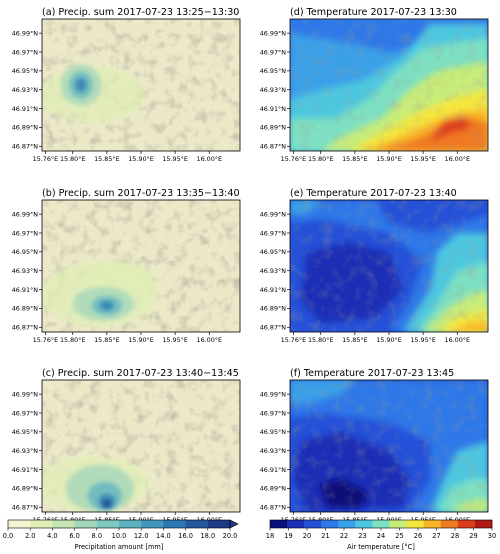 The image size is (500, 554). Describe the element at coordinates (230, 536) in the screenshot. I see `colorbar-tick-label: 20.0` at that location.